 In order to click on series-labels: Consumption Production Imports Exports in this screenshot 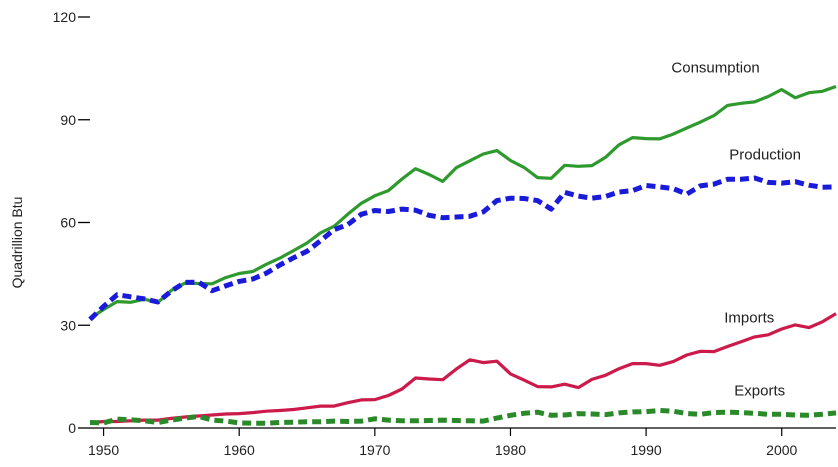, I will do `click(736, 230)`.